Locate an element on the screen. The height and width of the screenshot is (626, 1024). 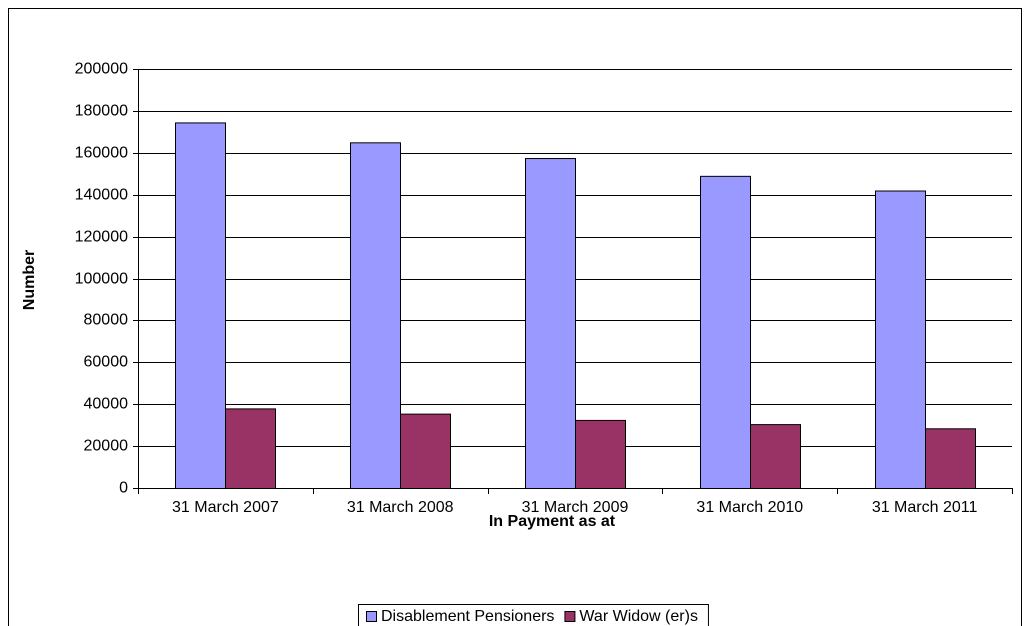
y-tick-label: 200000 is located at coordinates (101, 69).